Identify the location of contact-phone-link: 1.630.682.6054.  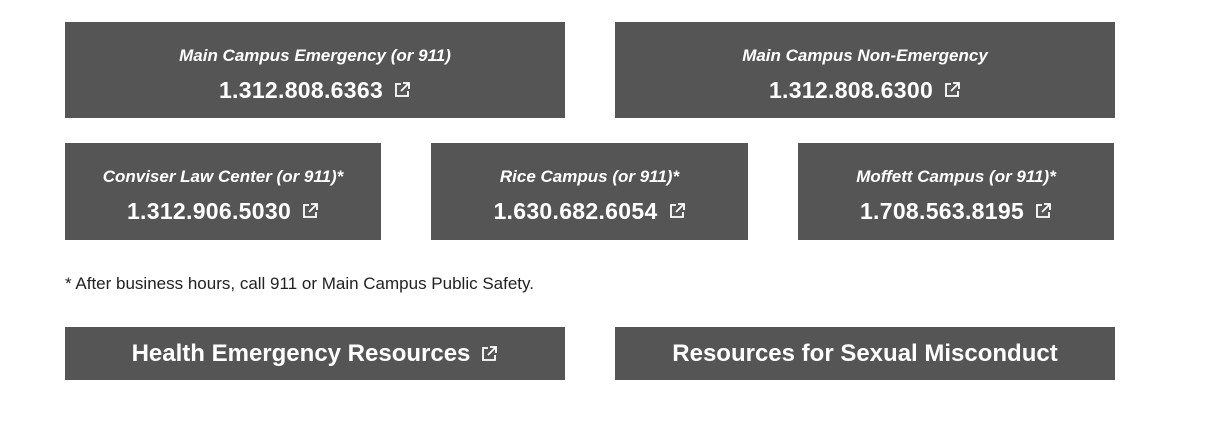
(589, 211).